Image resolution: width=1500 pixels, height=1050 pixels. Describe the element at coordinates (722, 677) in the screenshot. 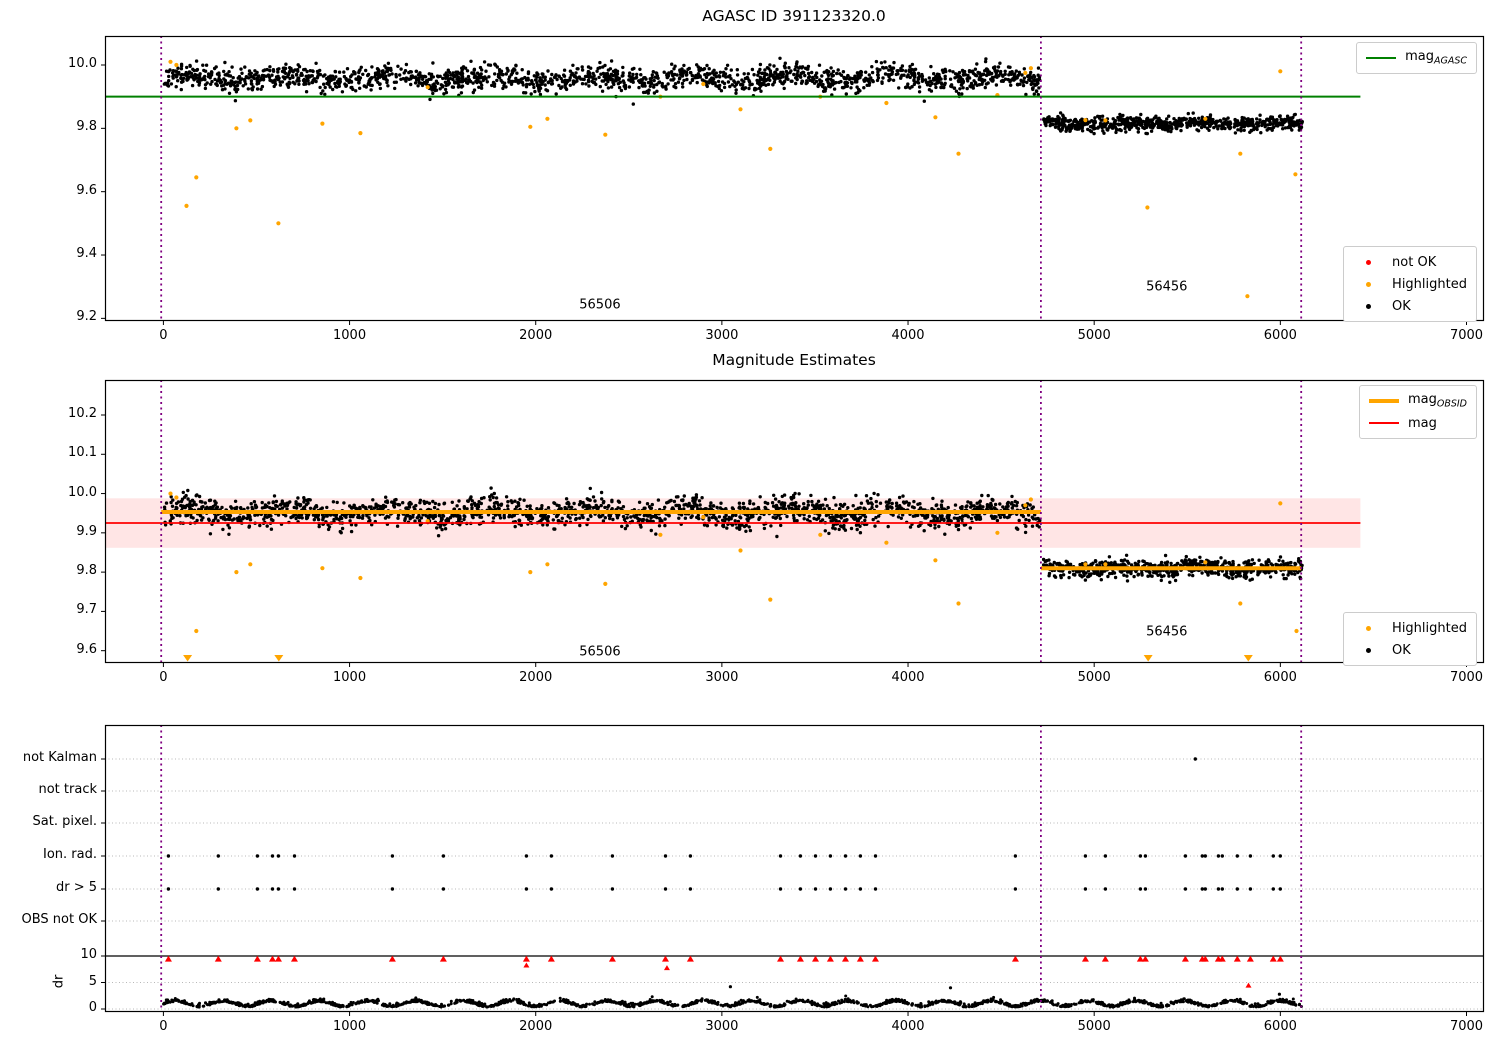

I see `x-tick-label-1: 3000` at that location.